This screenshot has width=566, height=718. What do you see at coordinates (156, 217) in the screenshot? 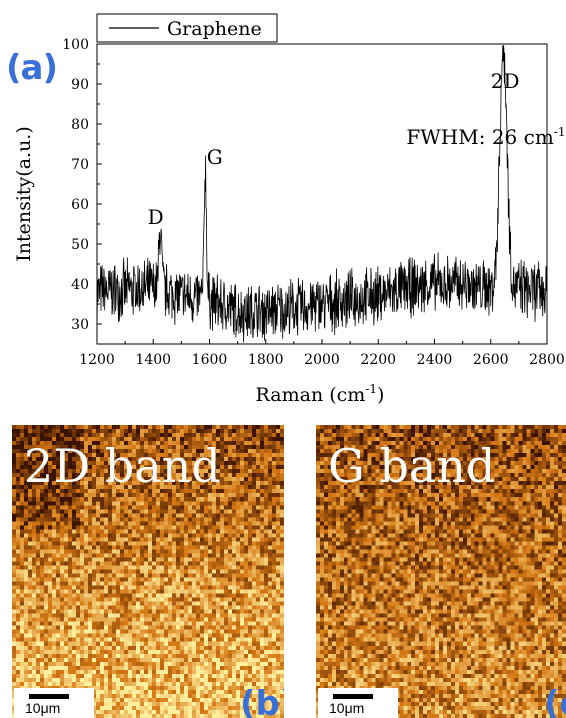
I see `peak-annotation: D` at bounding box center [156, 217].